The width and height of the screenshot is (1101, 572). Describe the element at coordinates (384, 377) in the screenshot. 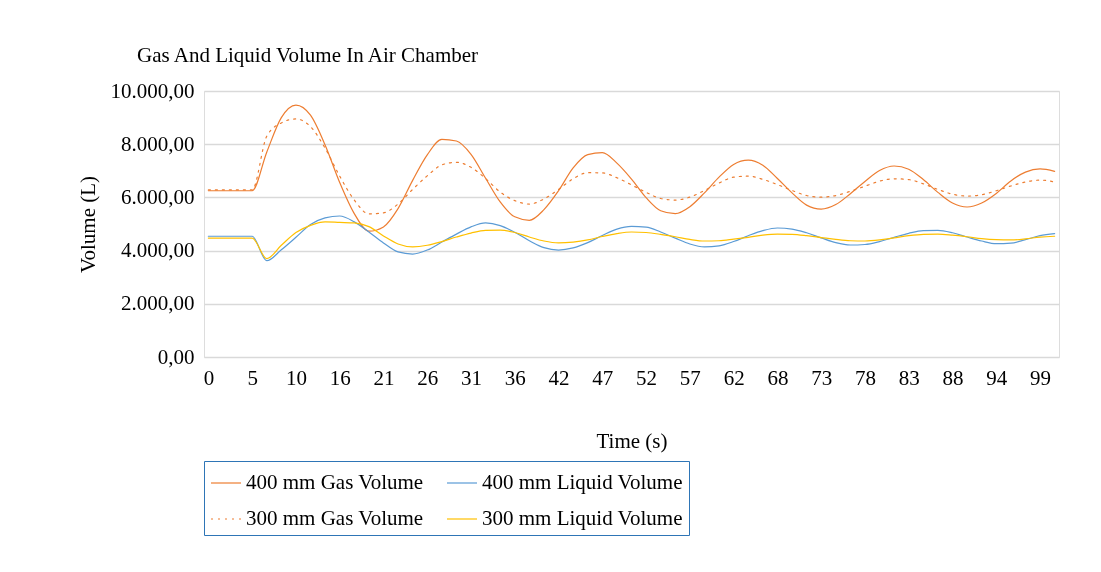

I see `x-tick-label: 21` at that location.